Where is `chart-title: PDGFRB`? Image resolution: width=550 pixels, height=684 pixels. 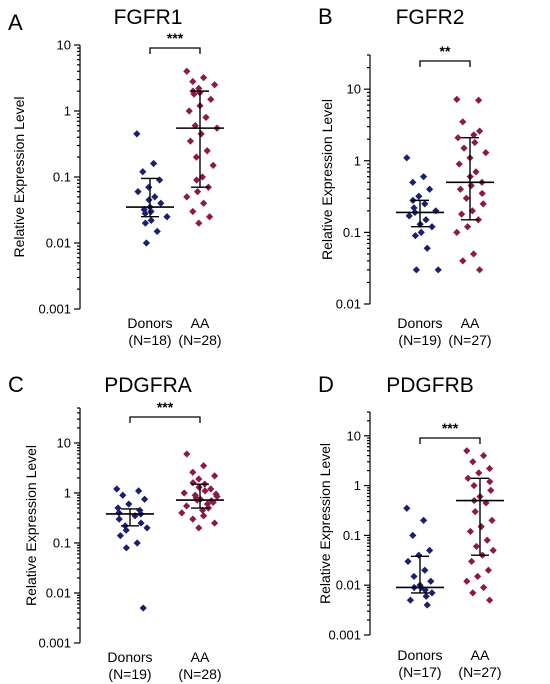
chart-title: PDGFRB is located at coordinates (430, 385).